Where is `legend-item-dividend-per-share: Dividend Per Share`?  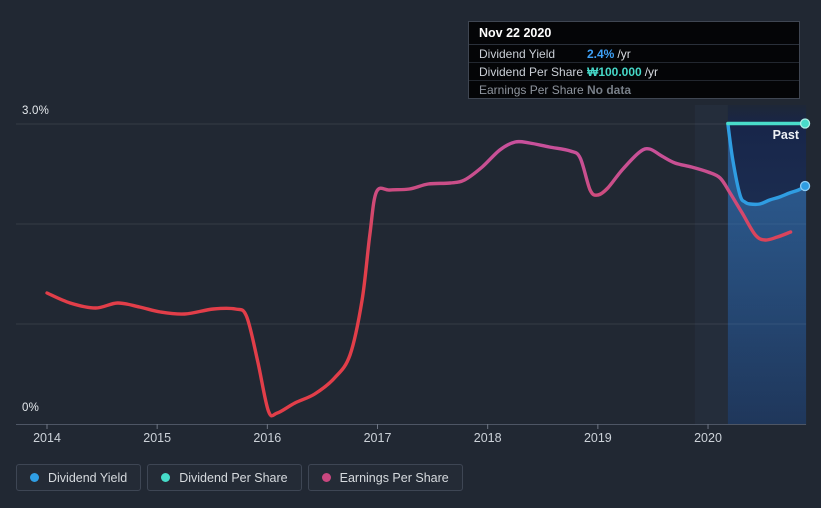 legend-item-dividend-per-share: Dividend Per Share is located at coordinates (224, 477).